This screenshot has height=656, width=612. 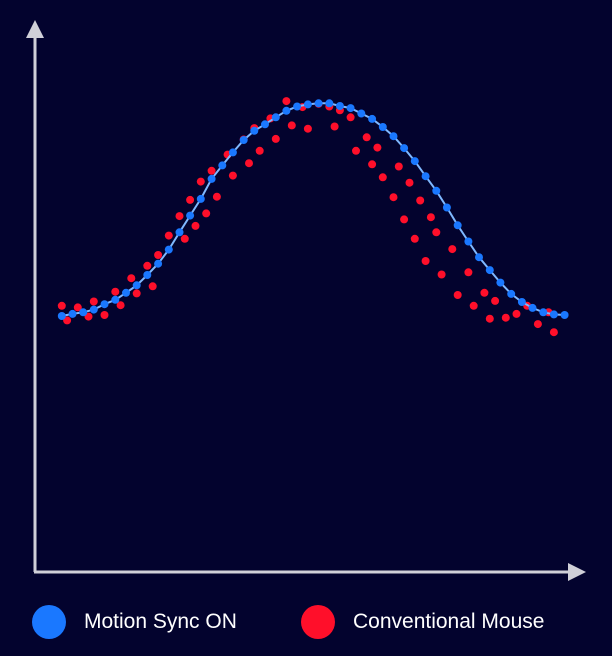 What do you see at coordinates (160, 621) in the screenshot?
I see `legend-label-motion-sync: Motion Sync ON` at bounding box center [160, 621].